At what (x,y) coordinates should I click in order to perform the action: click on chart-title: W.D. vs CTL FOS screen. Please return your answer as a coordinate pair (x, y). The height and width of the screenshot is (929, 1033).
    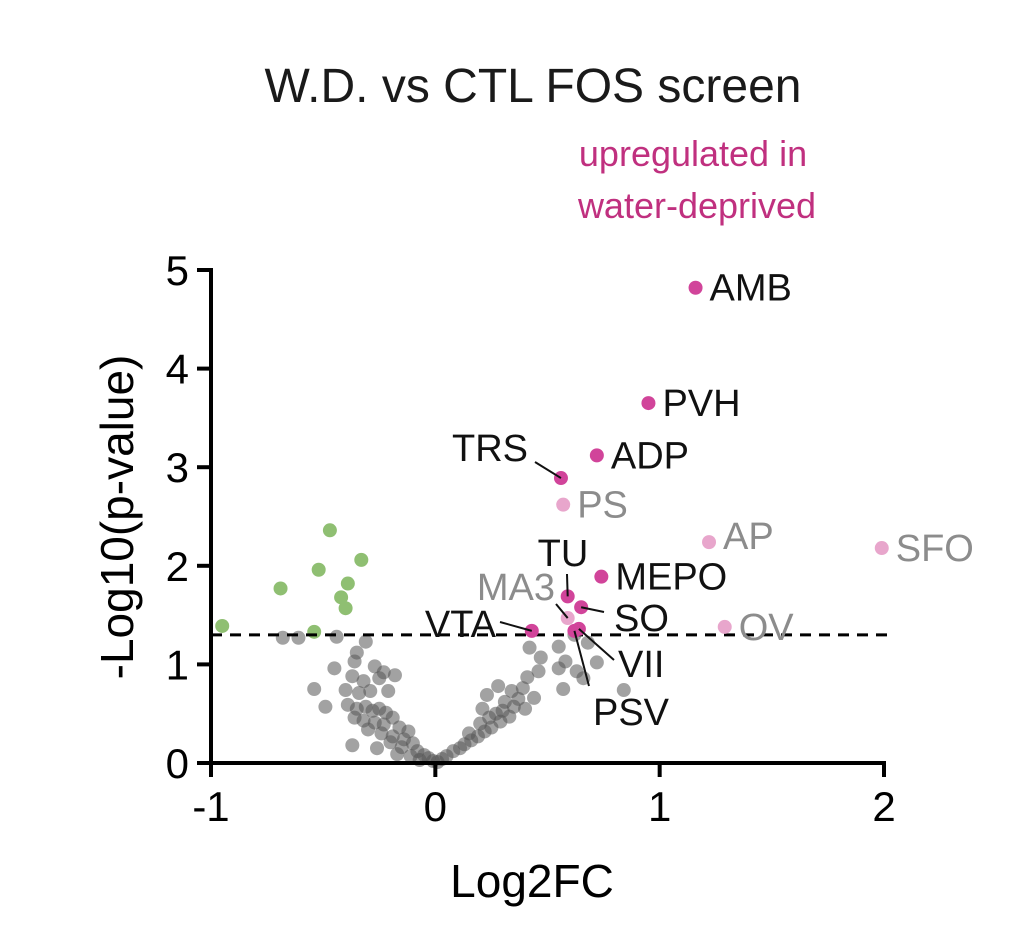
    Looking at the image, I should click on (533, 86).